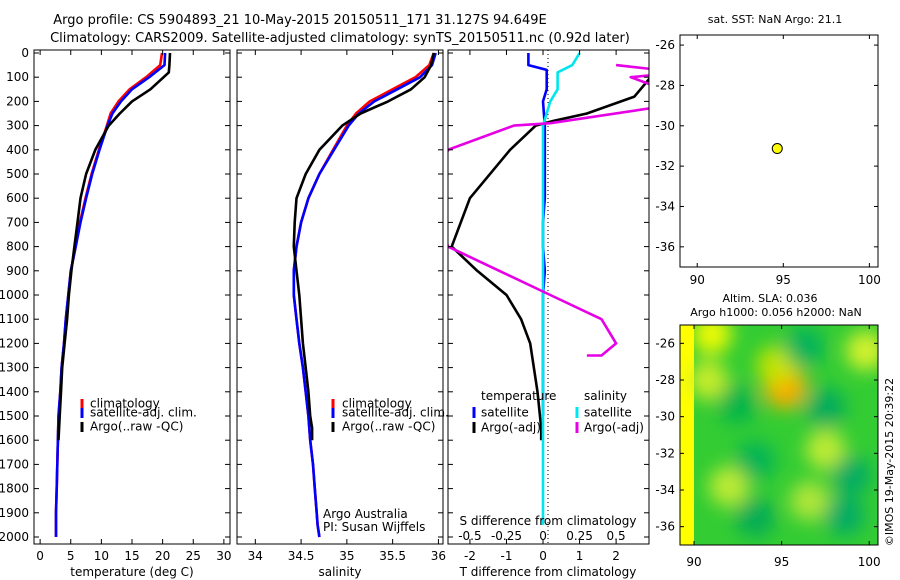 The height and width of the screenshot is (580, 900). Describe the element at coordinates (506, 556) in the screenshot. I see `x-tick-label: -1` at that location.